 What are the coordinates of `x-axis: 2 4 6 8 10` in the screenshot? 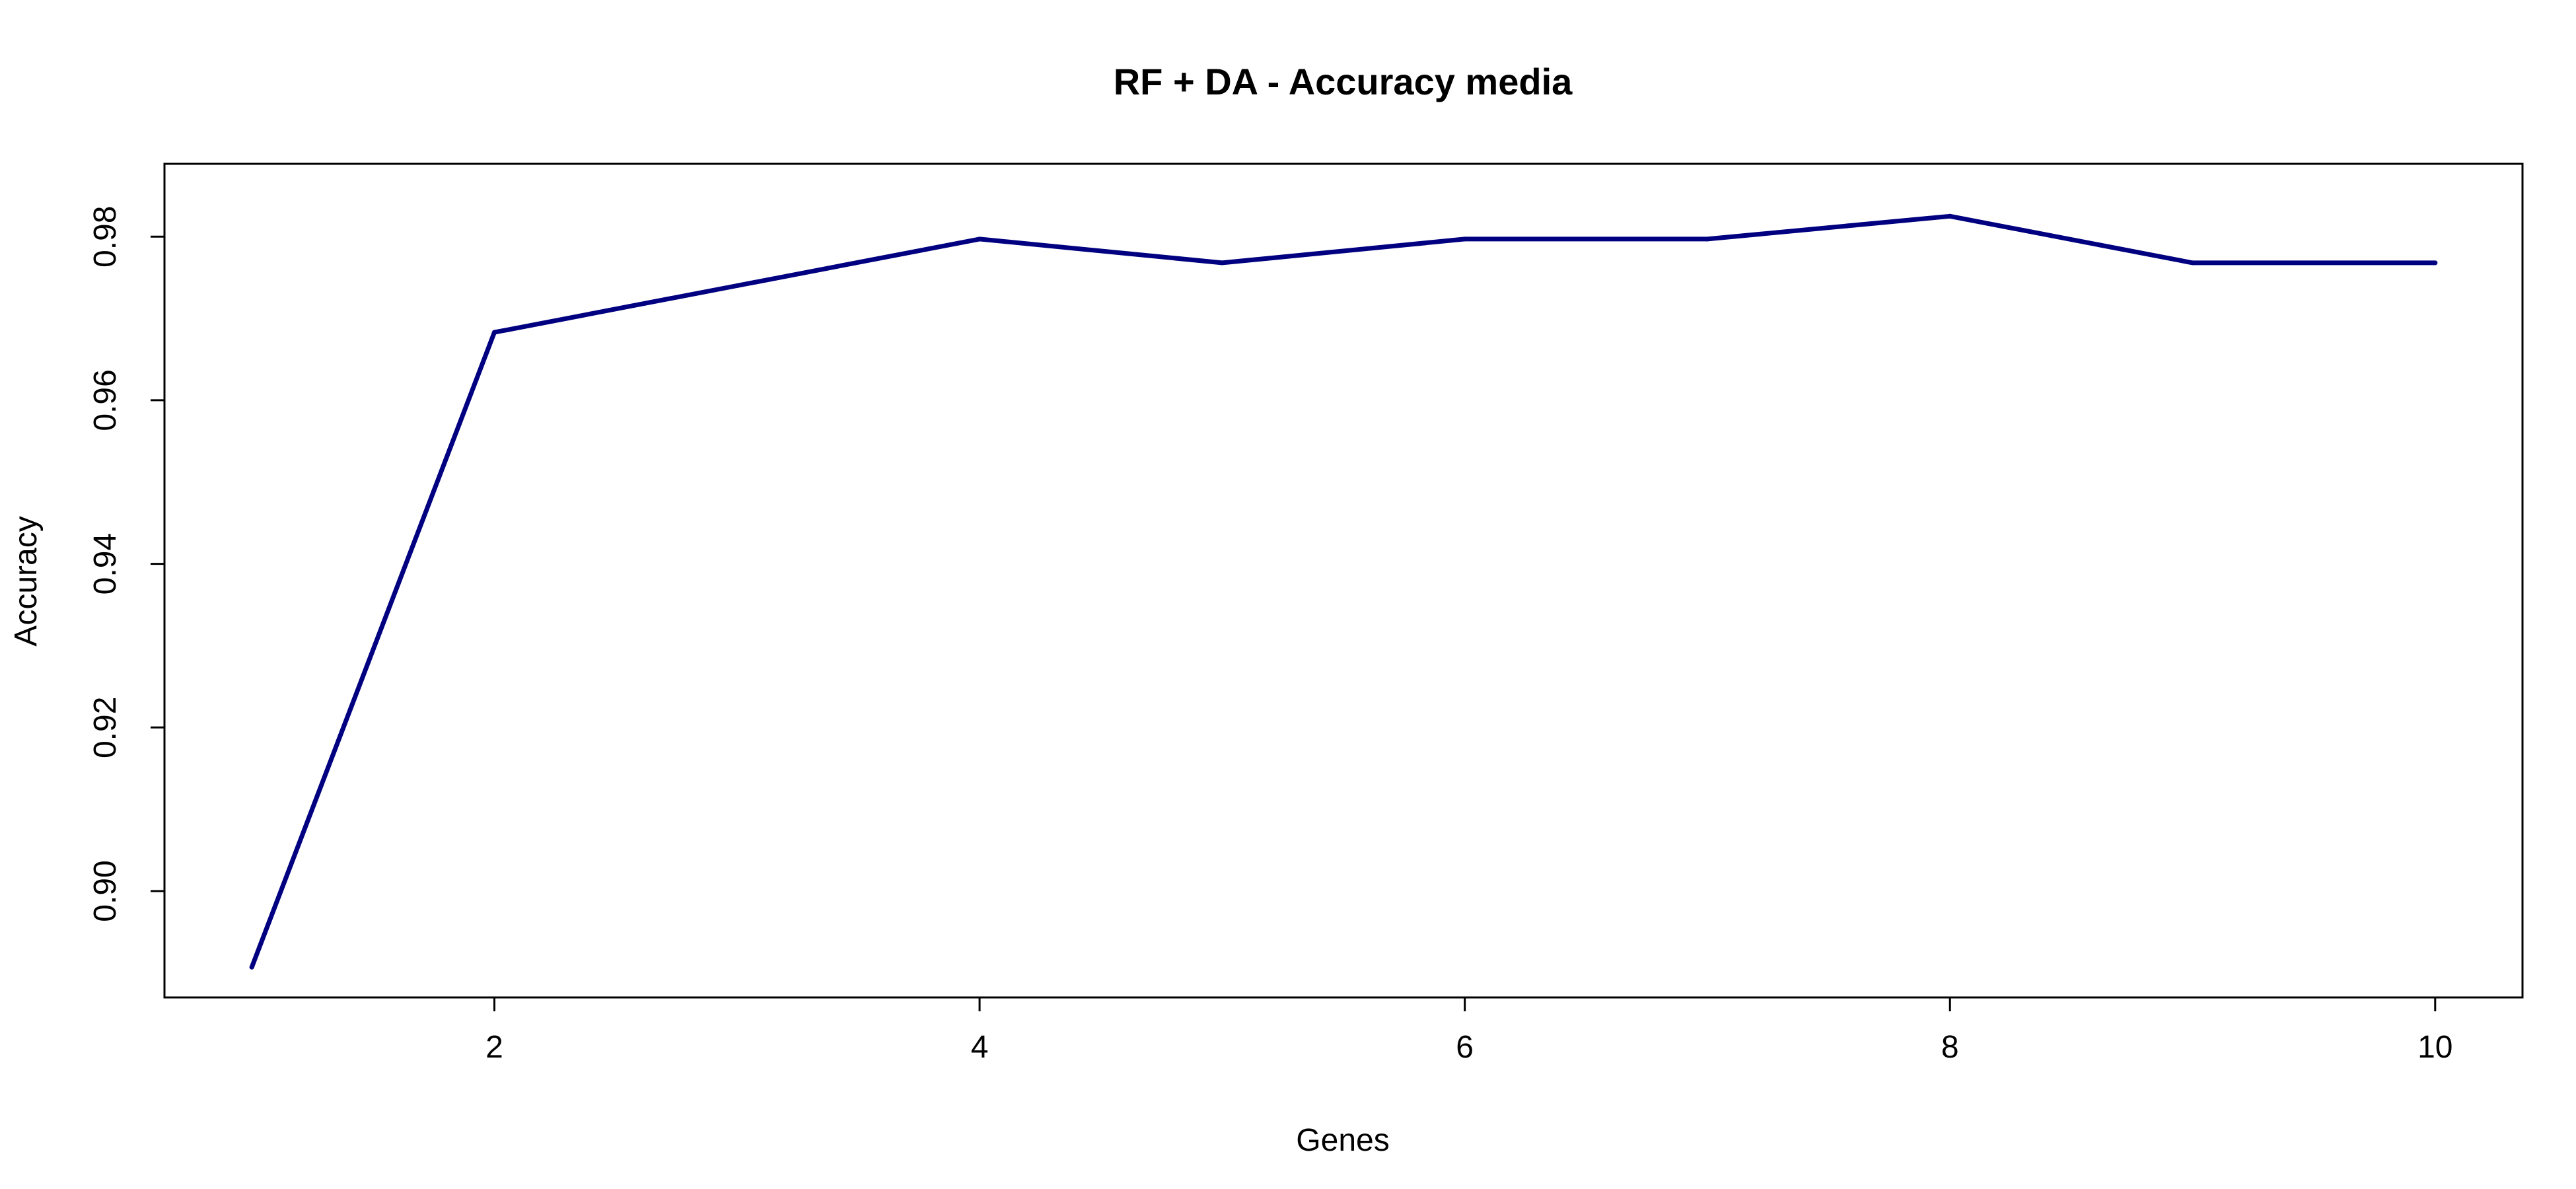 It's located at (1469, 1030).